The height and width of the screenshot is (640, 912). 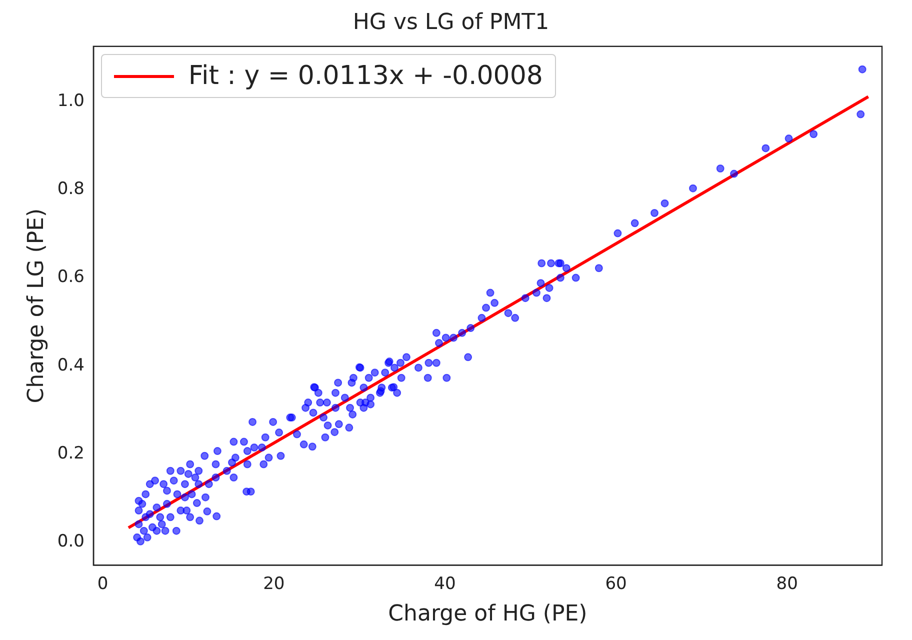 What do you see at coordinates (36, 306) in the screenshot?
I see `y-axis-title: Charge of LG (PE)` at bounding box center [36, 306].